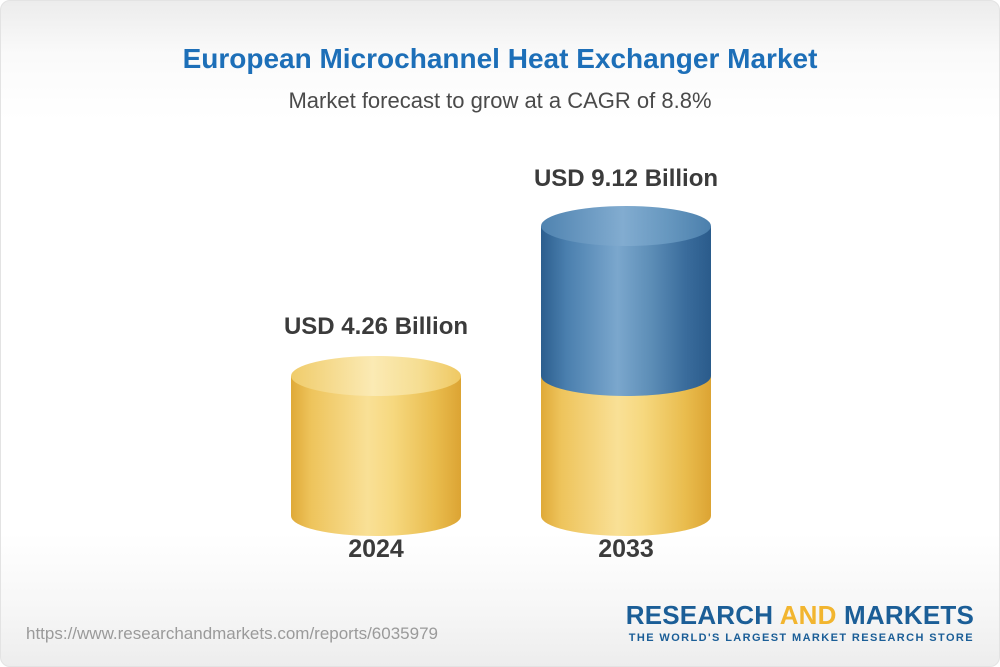  Describe the element at coordinates (626, 311) in the screenshot. I see `bar-2033-cylinder-growth-segment` at that location.